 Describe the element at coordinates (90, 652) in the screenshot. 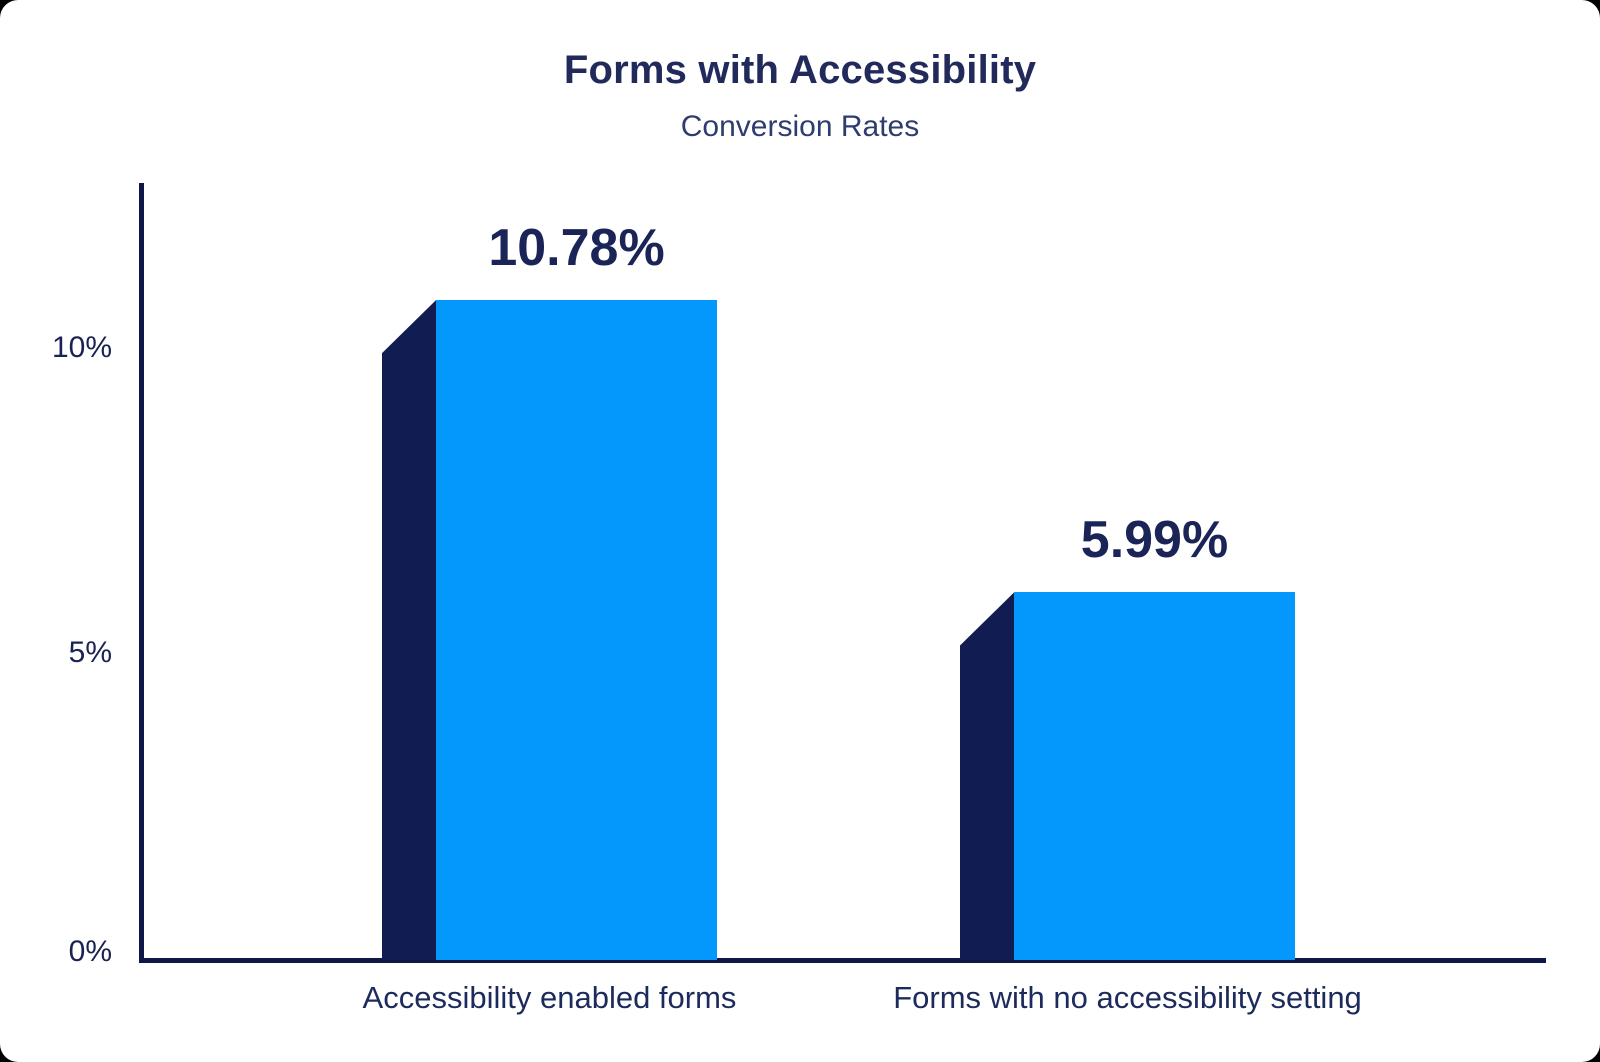

I see `y-tick-label: 5%` at that location.